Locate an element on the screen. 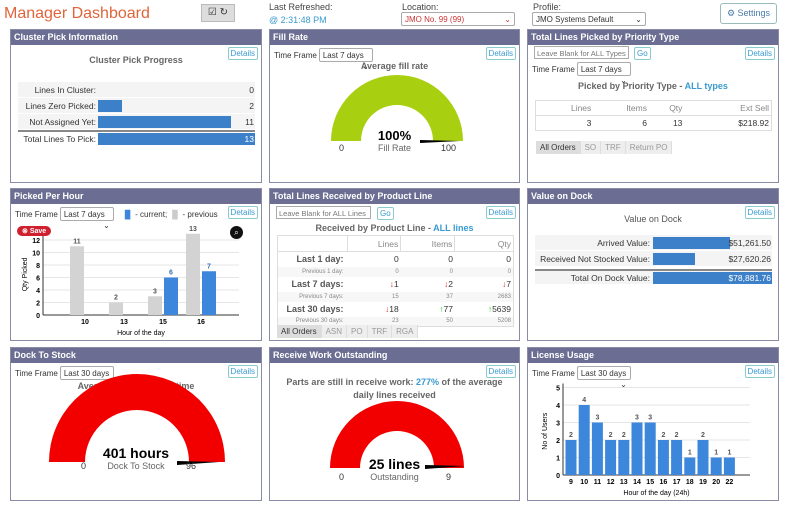 This screenshot has height=514, width=787. x-tick-label: 19 is located at coordinates (703, 482).